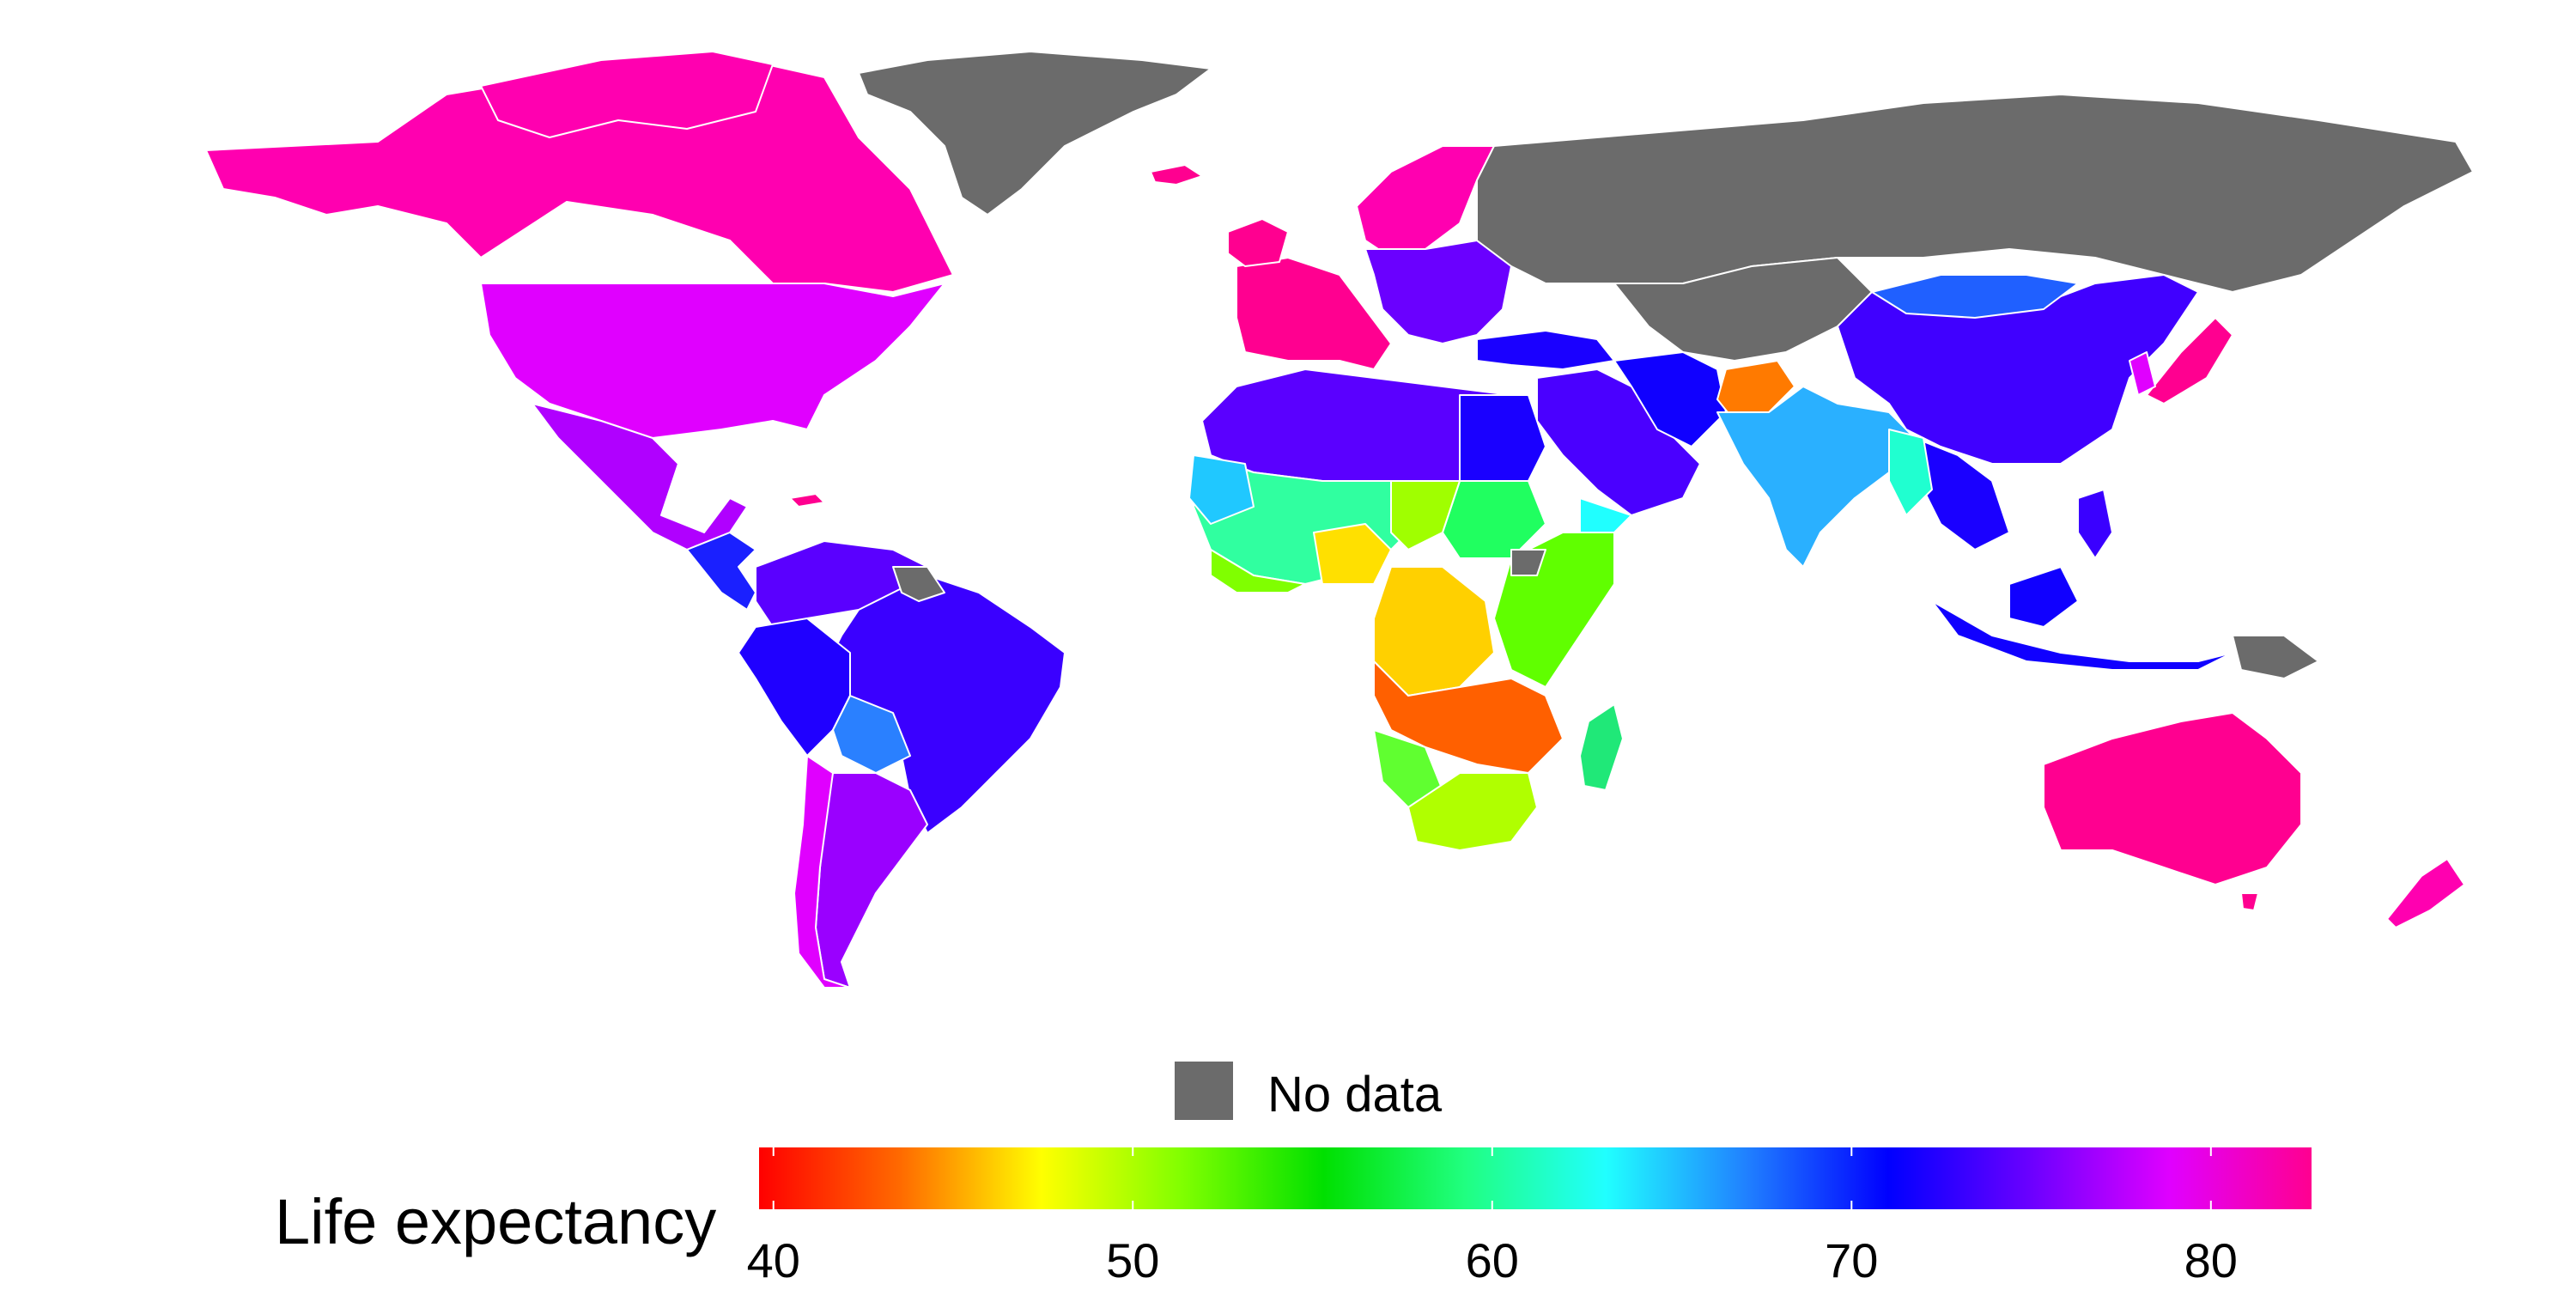 This screenshot has height=1290, width=2576. I want to click on region-australia, so click(2172, 798).